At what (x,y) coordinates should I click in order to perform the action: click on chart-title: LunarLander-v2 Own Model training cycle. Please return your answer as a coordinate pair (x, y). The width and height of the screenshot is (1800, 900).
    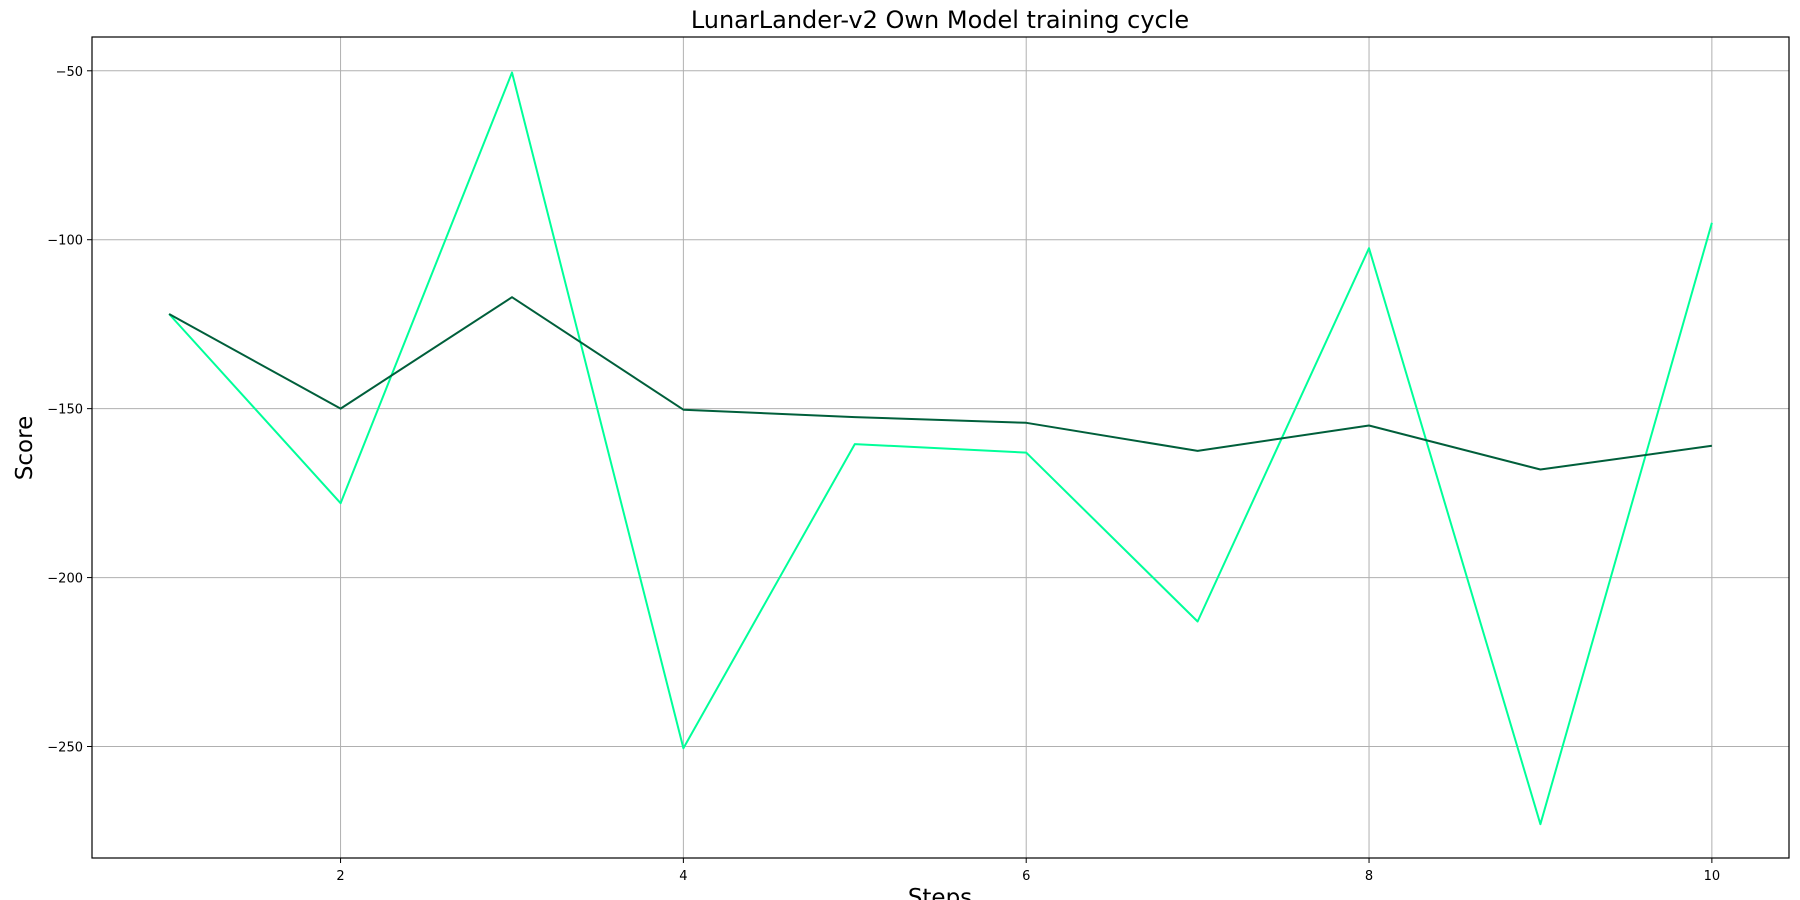
    Looking at the image, I should click on (940, 20).